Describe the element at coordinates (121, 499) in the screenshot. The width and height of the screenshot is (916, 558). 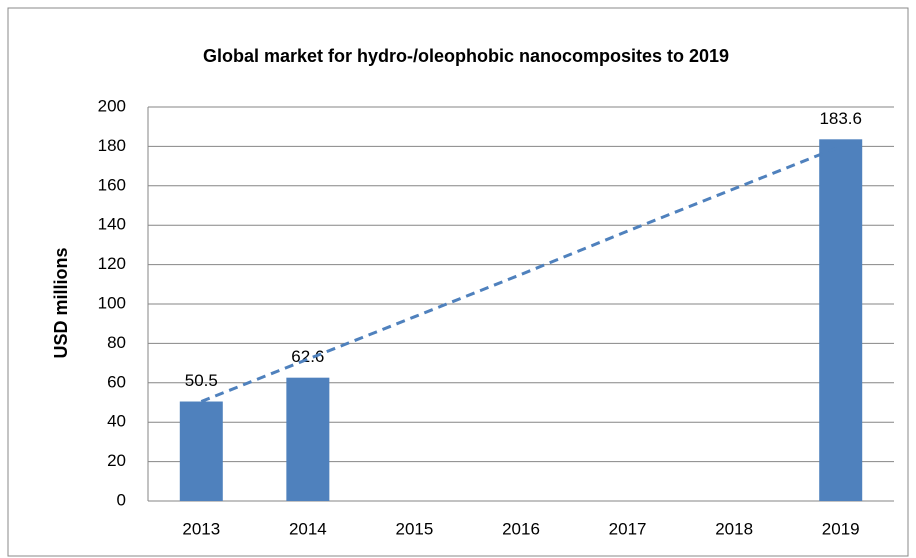
I see `y-tick-label: 0` at that location.